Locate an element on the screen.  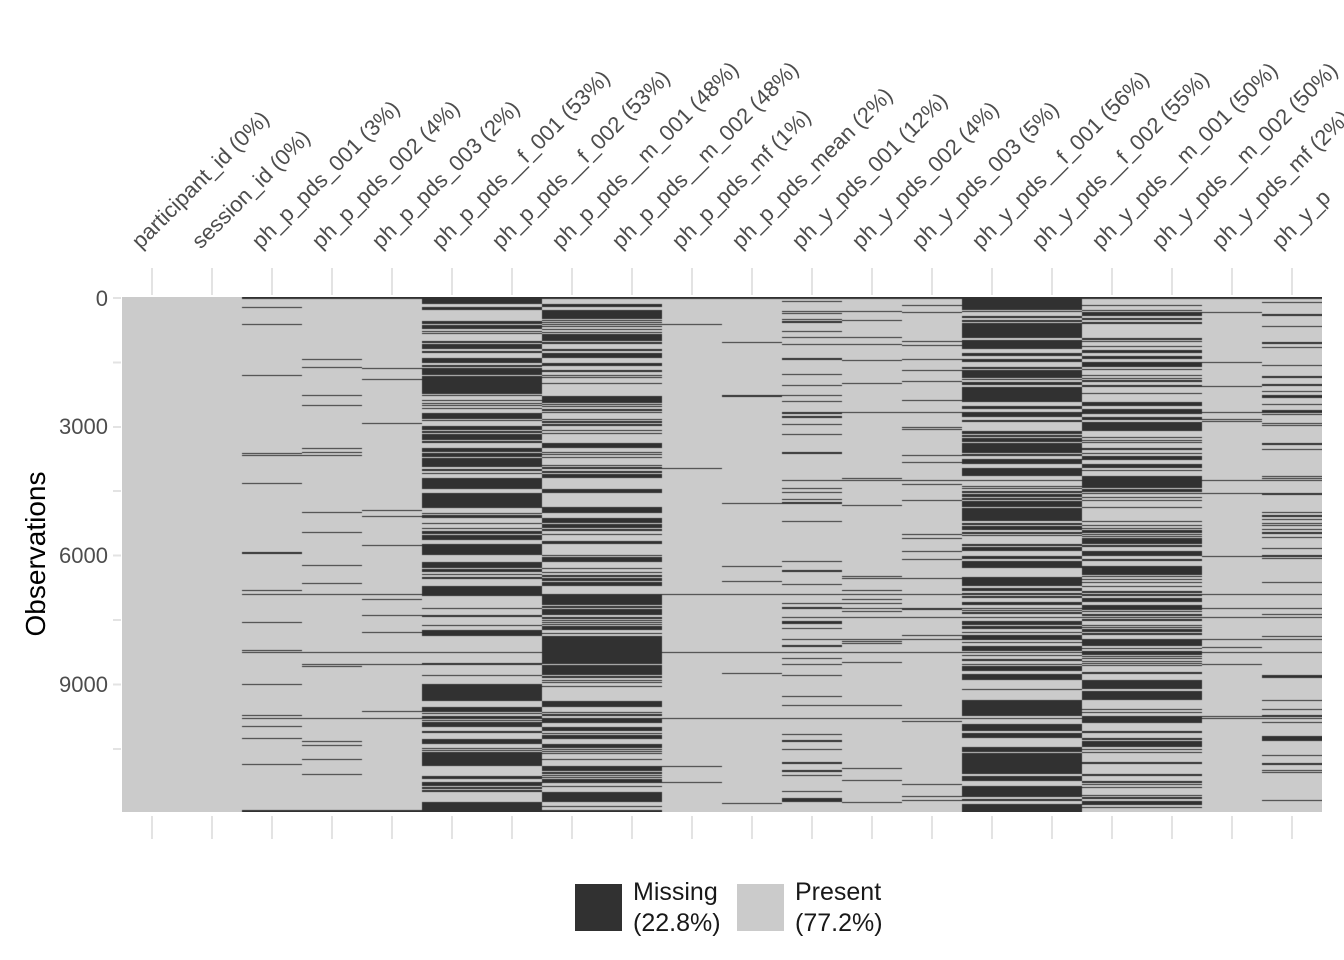
y-tick-label-3000: 3000 is located at coordinates (83, 426).